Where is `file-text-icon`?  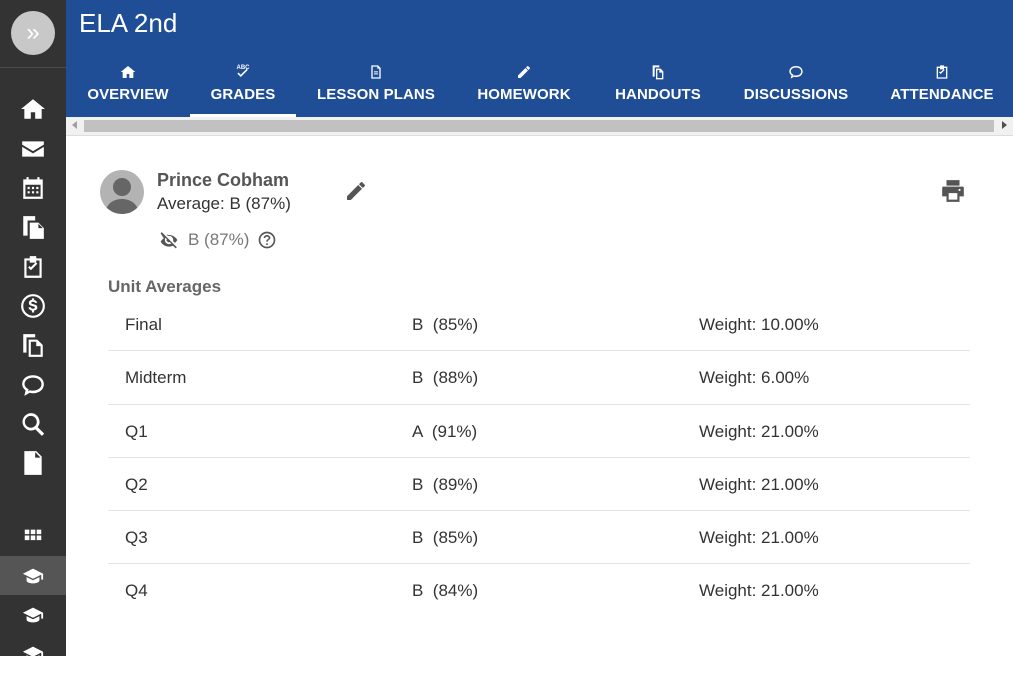 file-text-icon is located at coordinates (33, 462).